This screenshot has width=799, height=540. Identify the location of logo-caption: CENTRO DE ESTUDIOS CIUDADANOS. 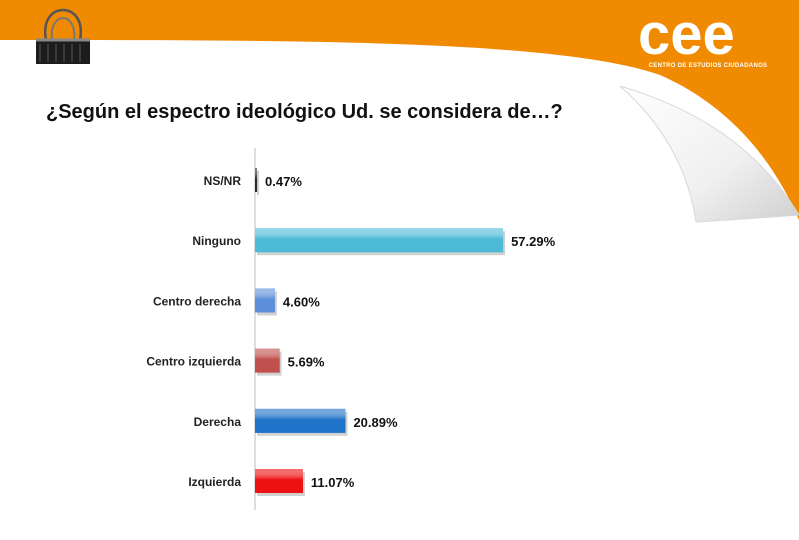
(708, 66).